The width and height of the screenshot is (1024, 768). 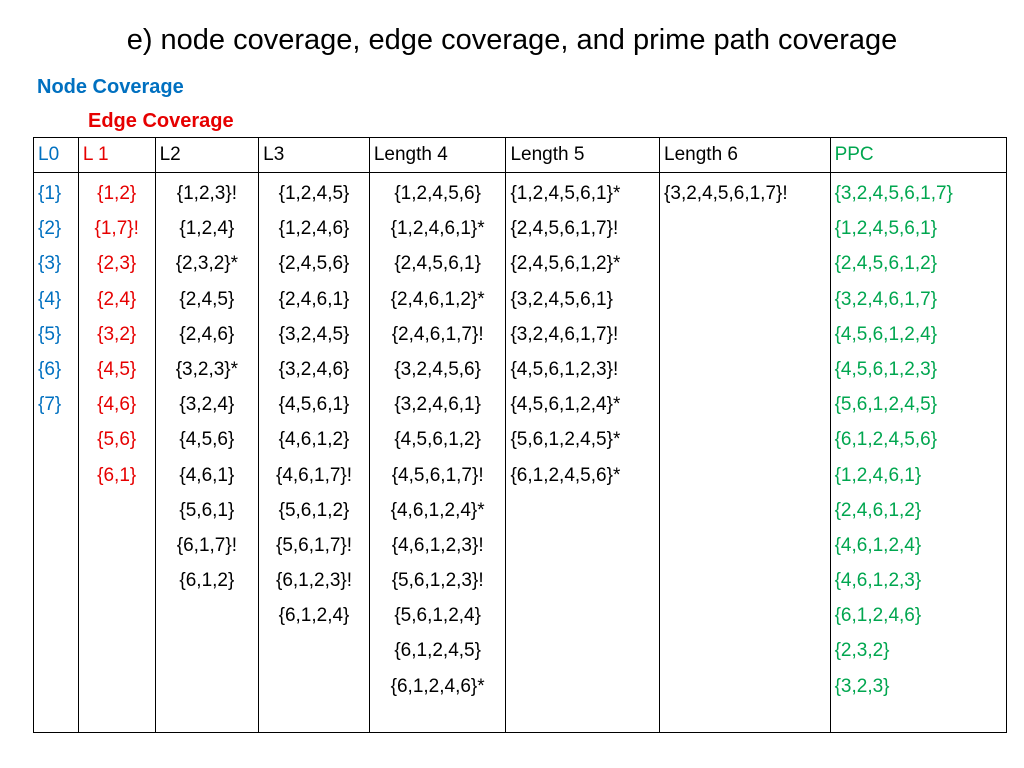 I want to click on path-entry: {4,5,6,1,2}, so click(x=437, y=440).